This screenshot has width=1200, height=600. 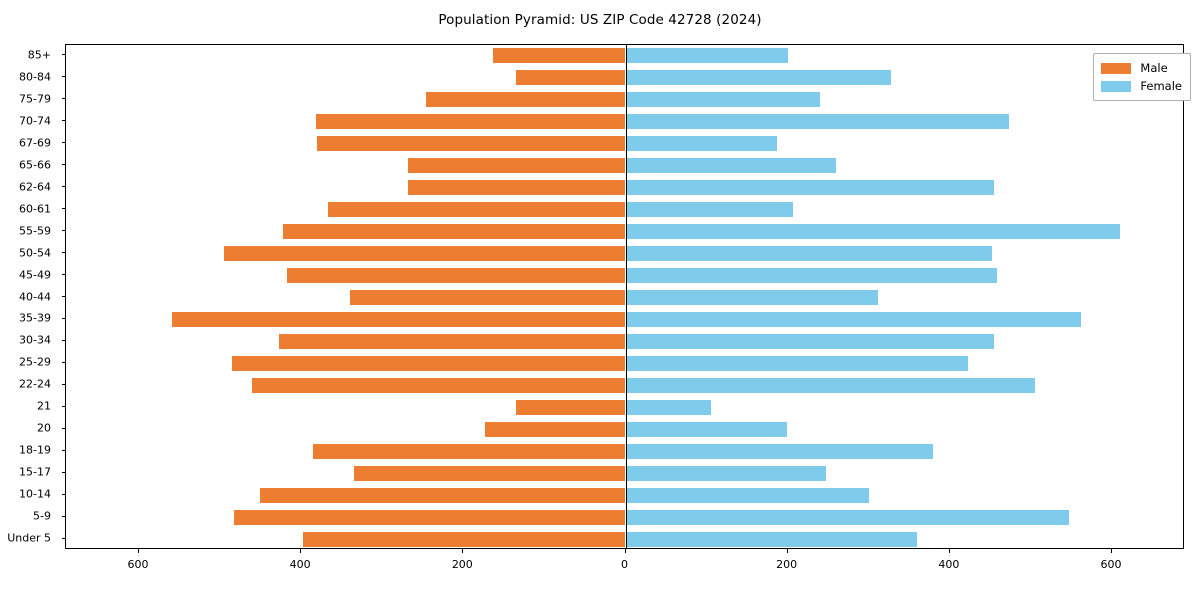 I want to click on y-tick-label: 85+, so click(x=39, y=55).